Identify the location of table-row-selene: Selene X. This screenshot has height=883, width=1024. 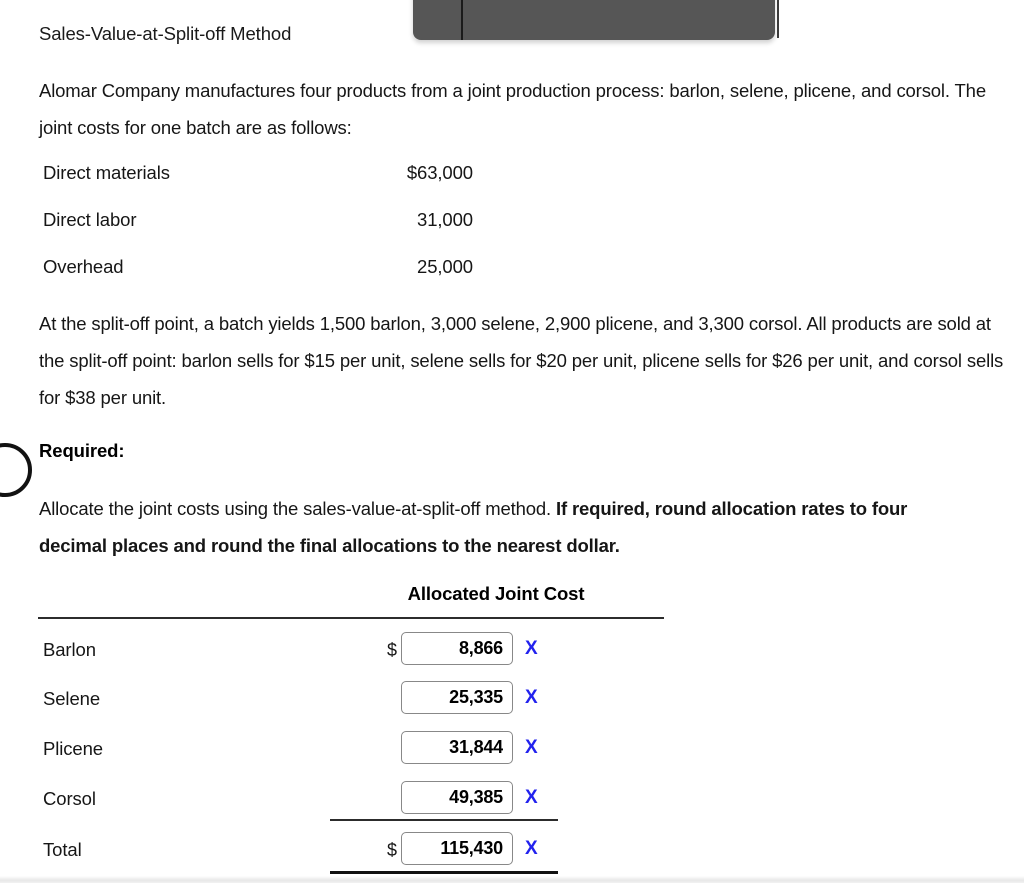
(512, 702).